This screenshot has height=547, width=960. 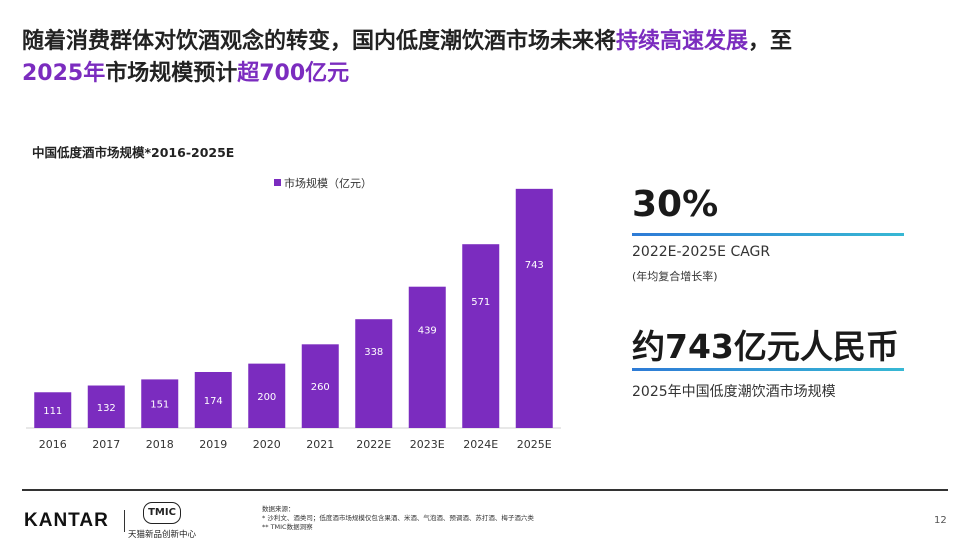 What do you see at coordinates (287, 527) in the screenshot?
I see `sources-line-2: ** TMIC数据洞察` at bounding box center [287, 527].